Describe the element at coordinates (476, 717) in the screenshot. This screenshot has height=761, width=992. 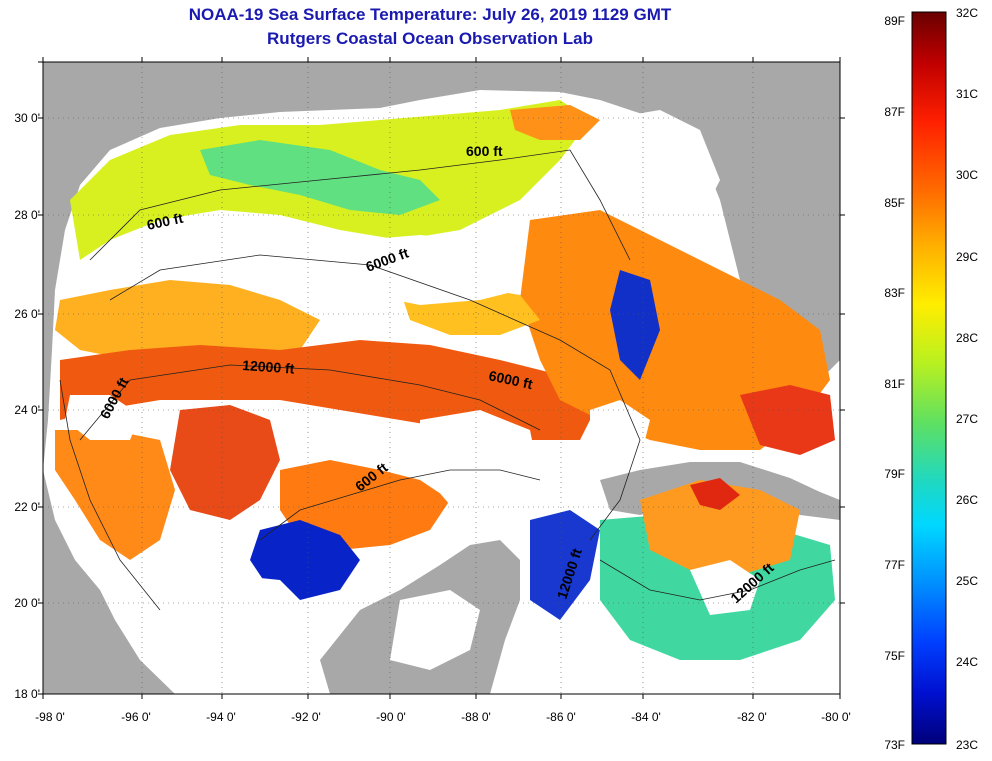
I see `lon-label: -88 0'` at that location.